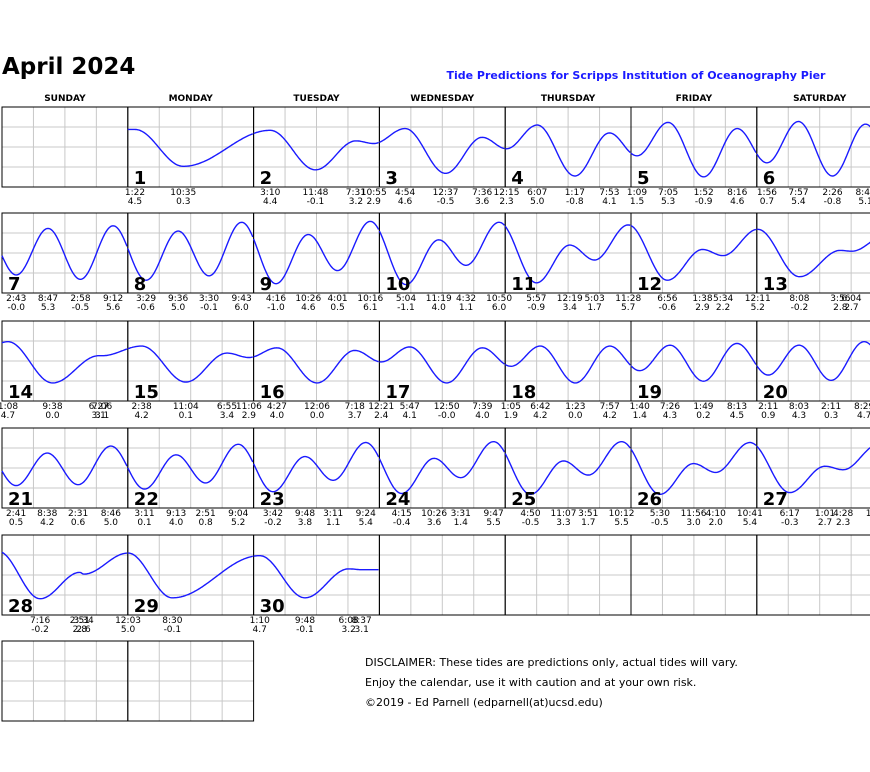 Image resolution: width=870 pixels, height=772 pixels. What do you see at coordinates (146, 392) in the screenshot?
I see `day-number: 15` at bounding box center [146, 392].